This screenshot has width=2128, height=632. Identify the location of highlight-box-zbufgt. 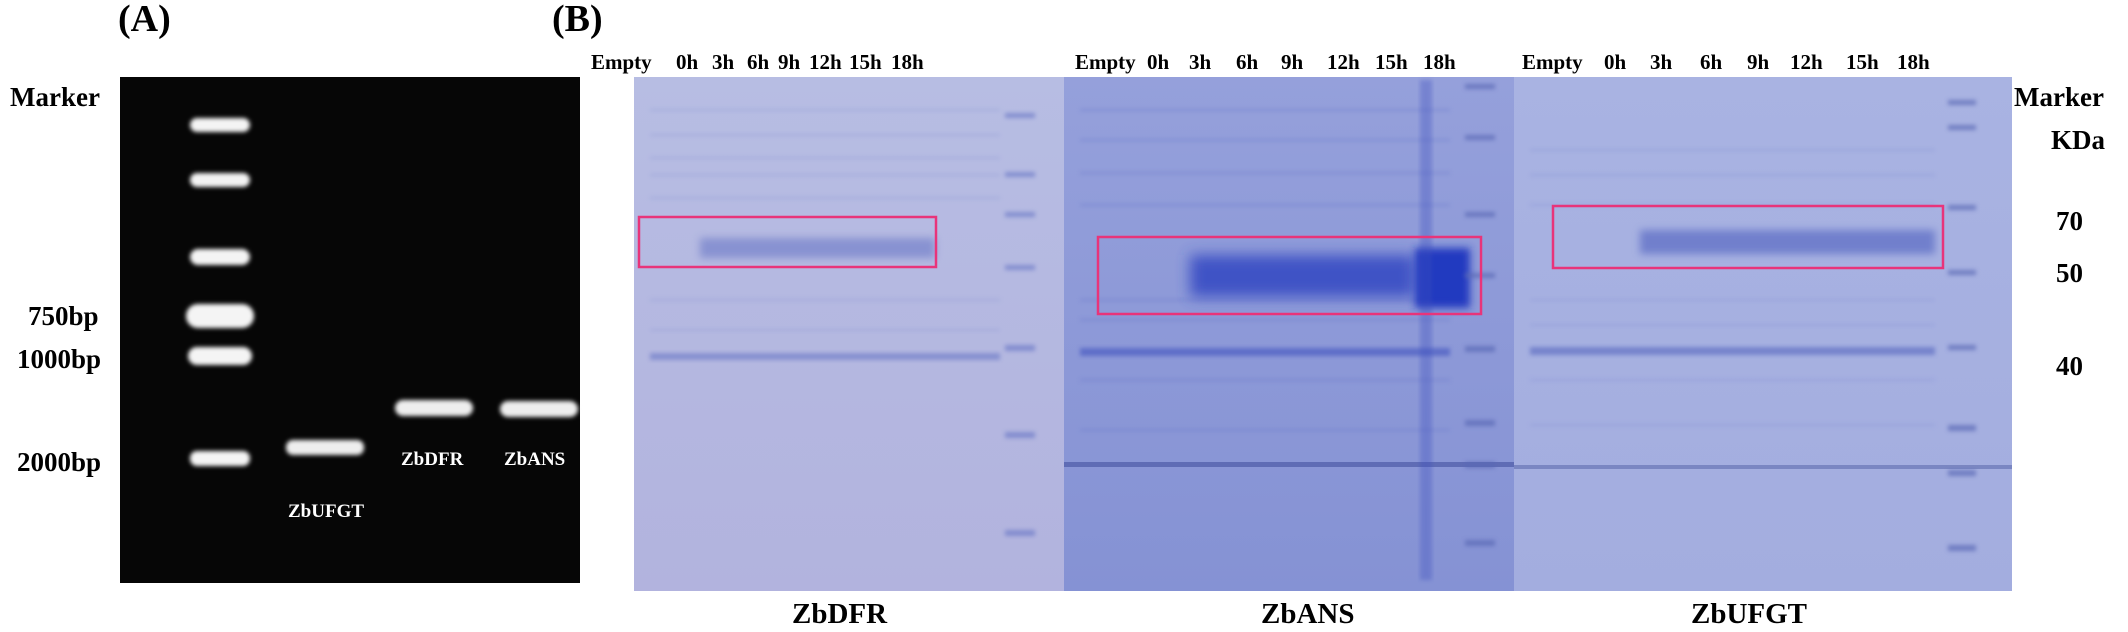
(1748, 237).